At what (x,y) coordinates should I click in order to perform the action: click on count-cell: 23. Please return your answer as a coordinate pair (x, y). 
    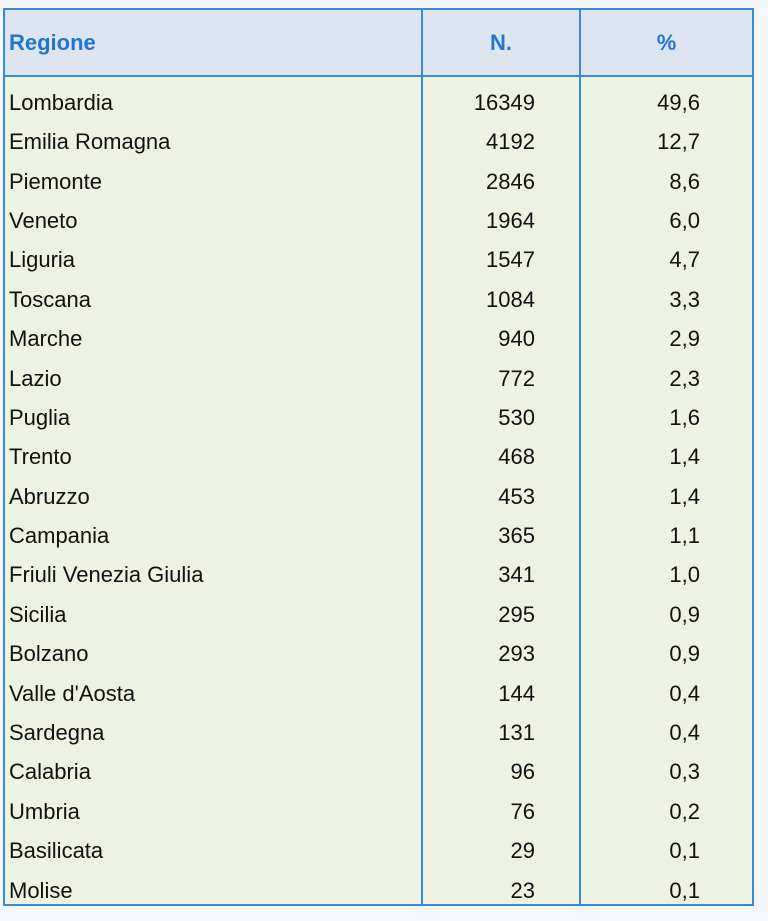
    Looking at the image, I should click on (500, 887).